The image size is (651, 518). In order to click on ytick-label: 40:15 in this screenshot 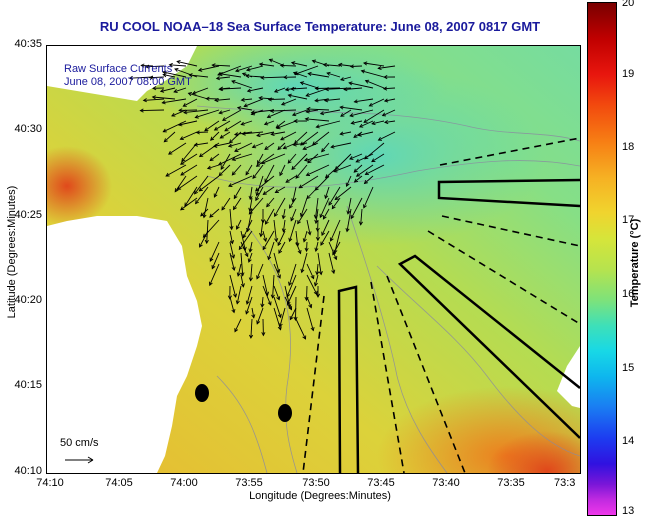, I will do `click(28, 385)`.